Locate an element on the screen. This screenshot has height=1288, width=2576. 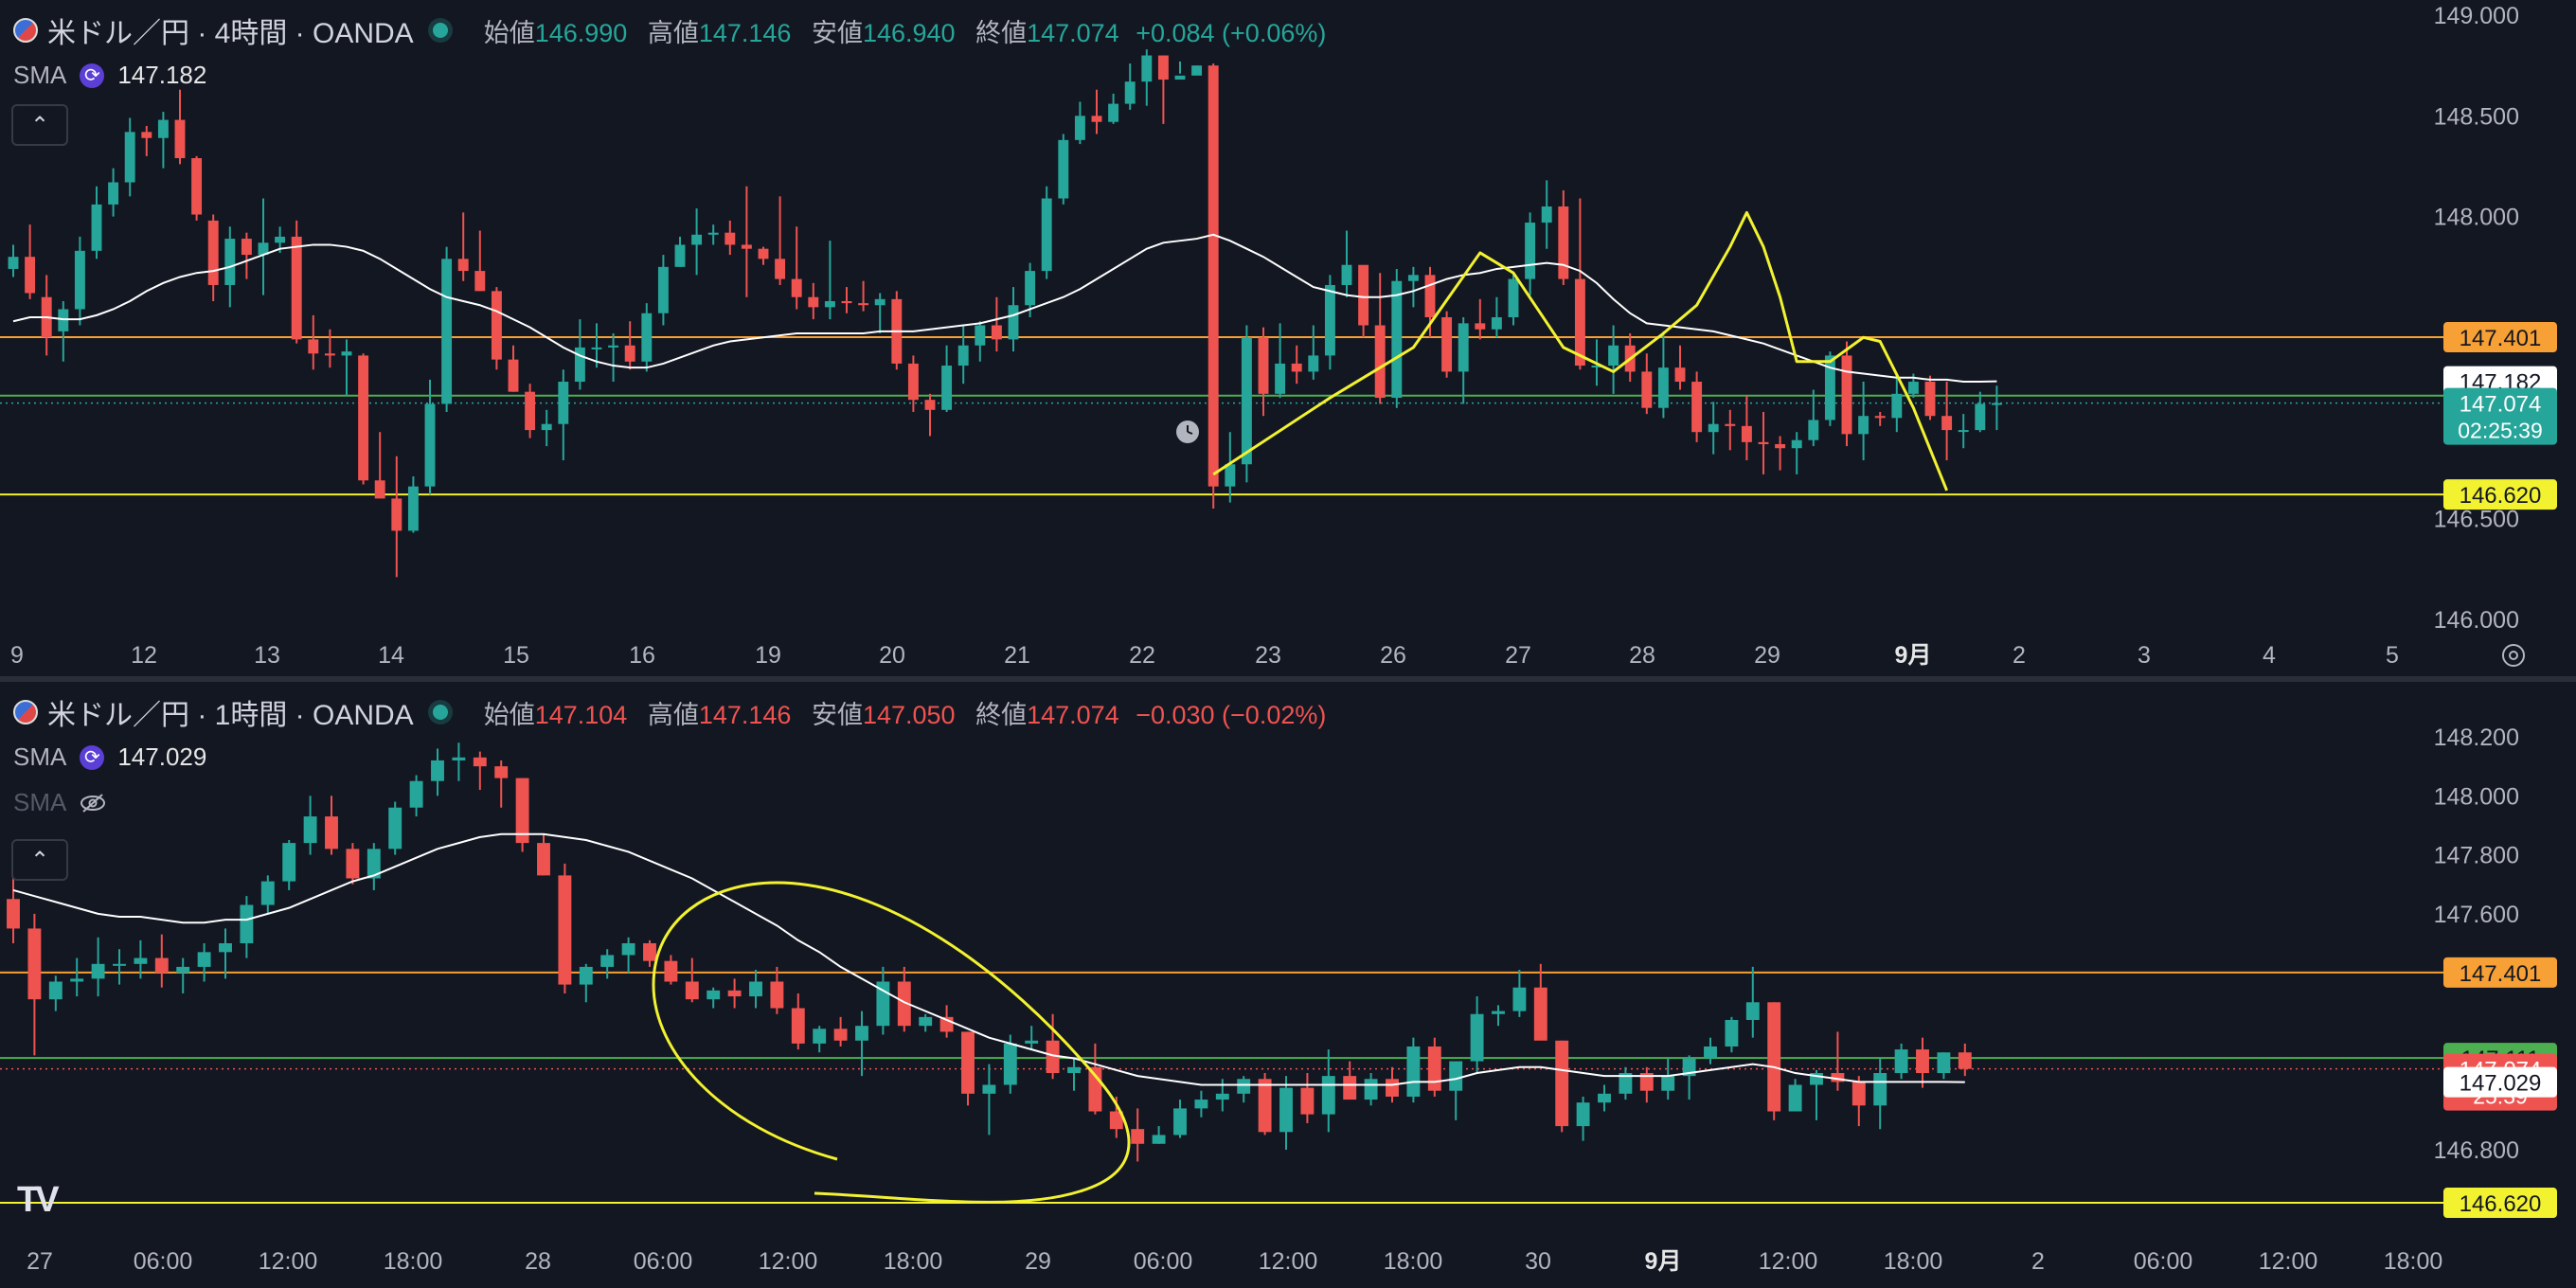
y-tick-label: 146.000 is located at coordinates (2476, 620).